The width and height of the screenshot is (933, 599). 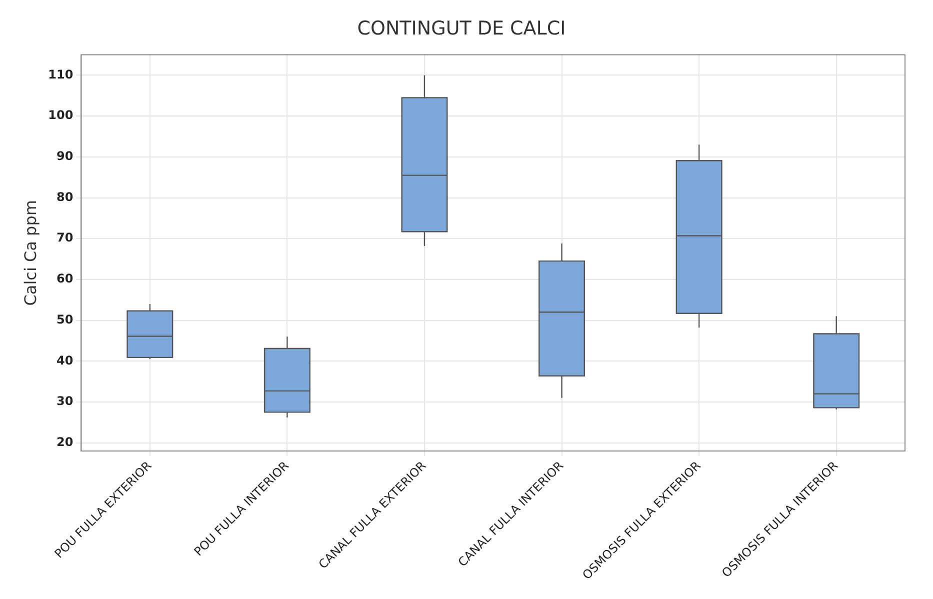 I want to click on y-tick-label: 70, so click(x=65, y=237).